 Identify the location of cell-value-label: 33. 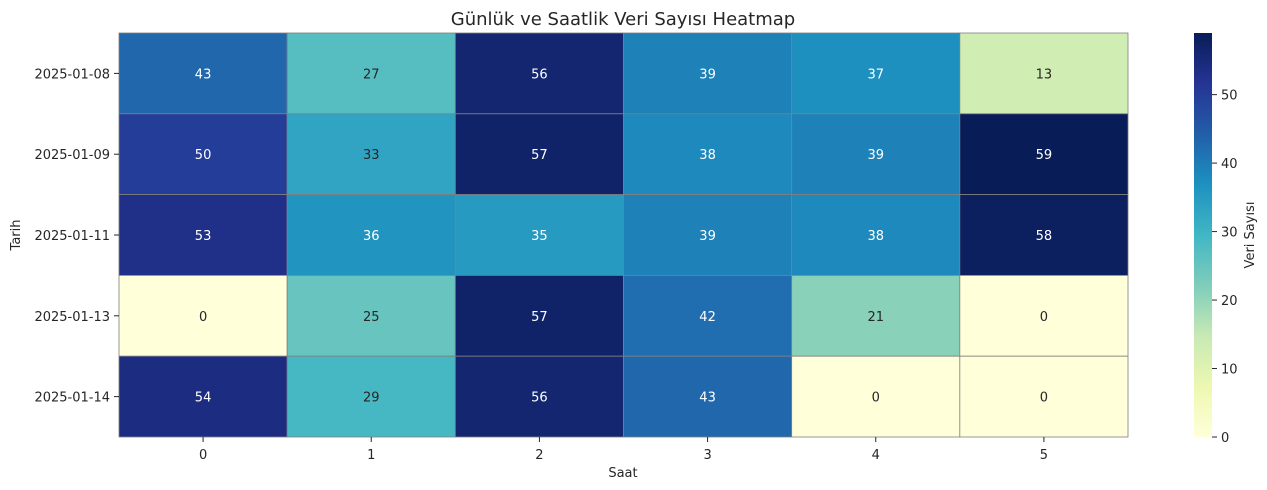
(371, 155).